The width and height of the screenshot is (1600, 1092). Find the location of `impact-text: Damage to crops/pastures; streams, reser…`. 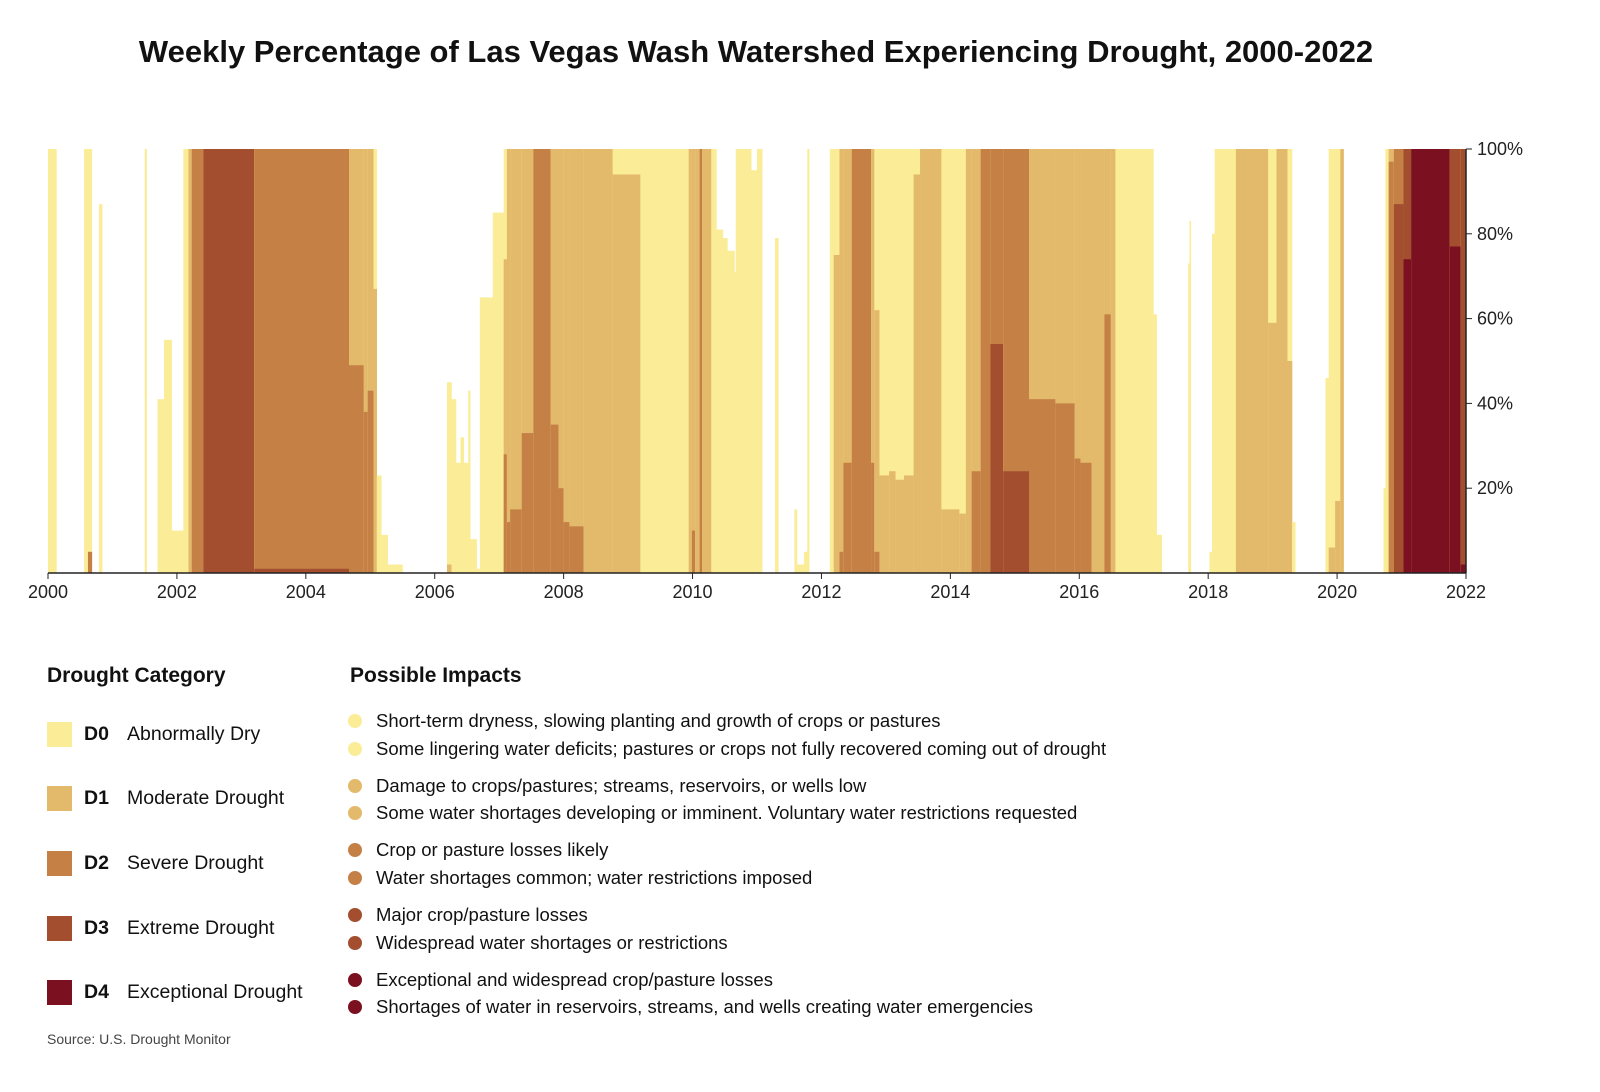

impact-text: Damage to crops/pastures; streams, reser… is located at coordinates (621, 785).